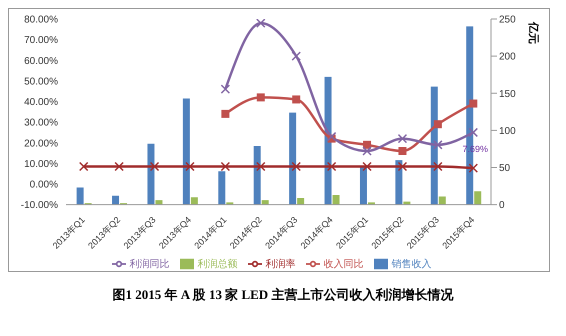  What do you see at coordinates (41, 40) in the screenshot?
I see `y-tick-label: 70.00%` at bounding box center [41, 40].